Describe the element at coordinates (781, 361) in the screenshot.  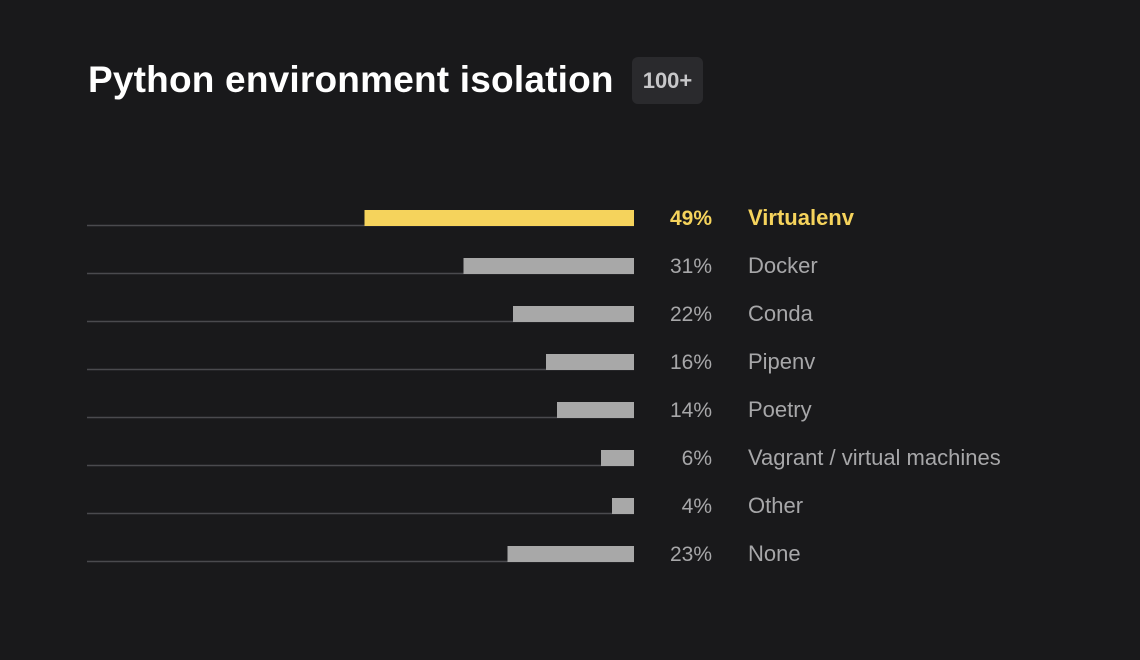
I see `category-label: Pipenv` at that location.